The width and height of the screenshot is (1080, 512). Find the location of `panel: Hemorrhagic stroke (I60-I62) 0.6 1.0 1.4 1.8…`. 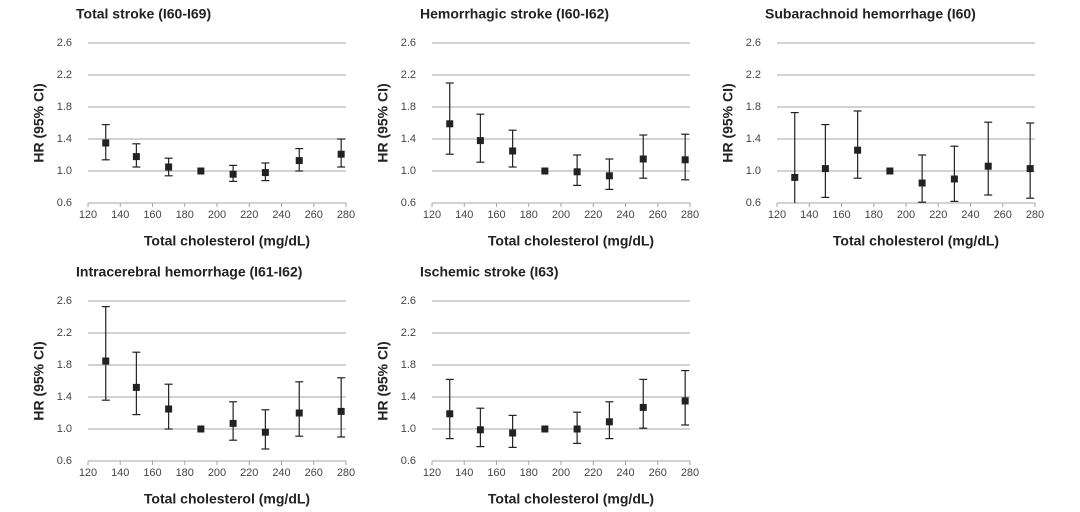

panel: Hemorrhagic stroke (I60-I62) 0.6 1.0 1.4 1.8… is located at coordinates (537, 127).